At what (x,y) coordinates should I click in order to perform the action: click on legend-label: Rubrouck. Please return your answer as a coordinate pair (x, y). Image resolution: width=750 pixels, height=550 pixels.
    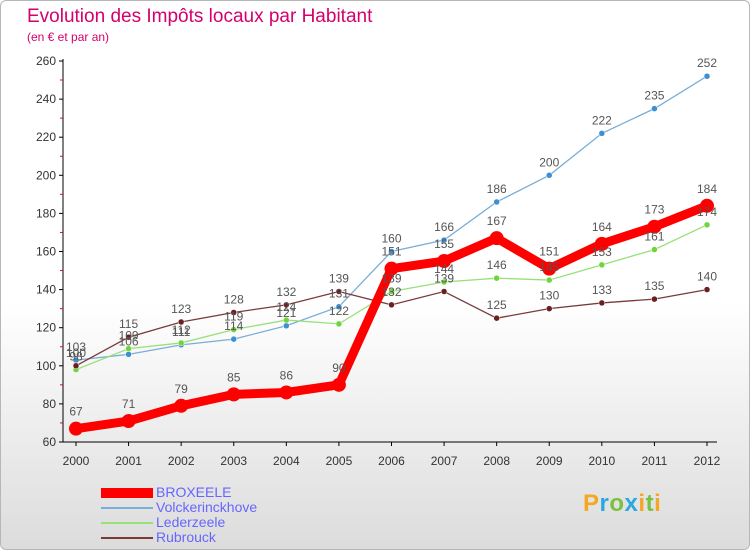
    Looking at the image, I should click on (186, 537).